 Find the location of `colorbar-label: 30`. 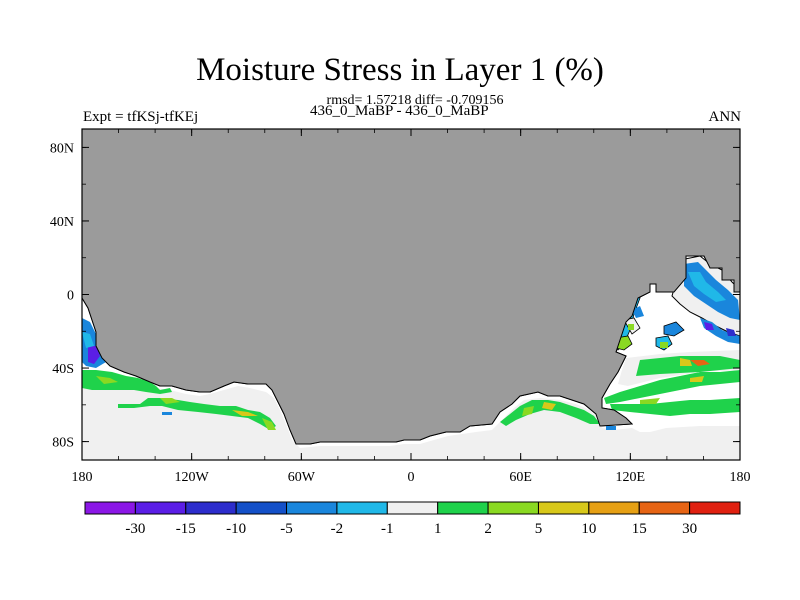

colorbar-label: 30 is located at coordinates (689, 529).